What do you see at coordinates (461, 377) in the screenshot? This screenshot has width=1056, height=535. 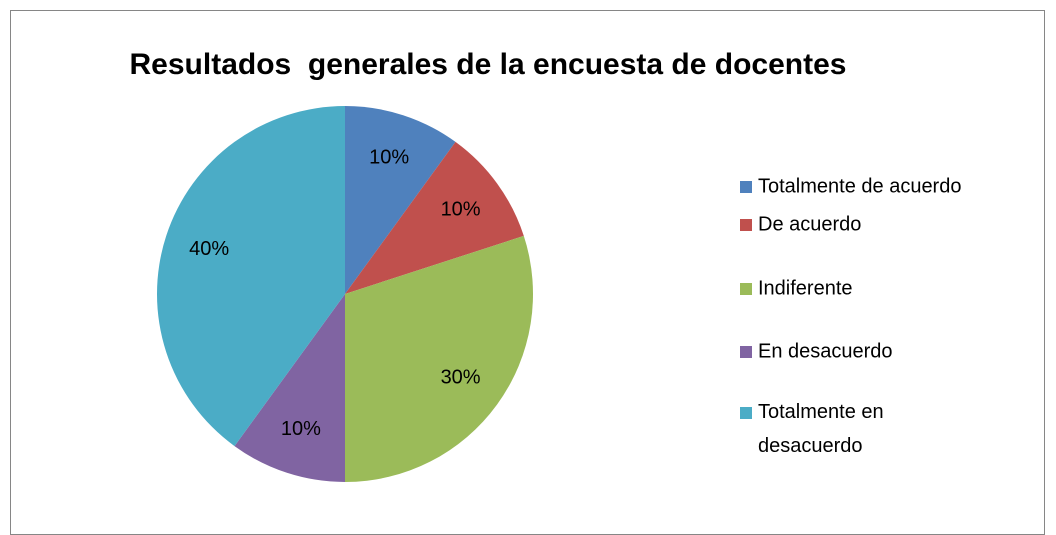 I see `data-label: 30%` at bounding box center [461, 377].